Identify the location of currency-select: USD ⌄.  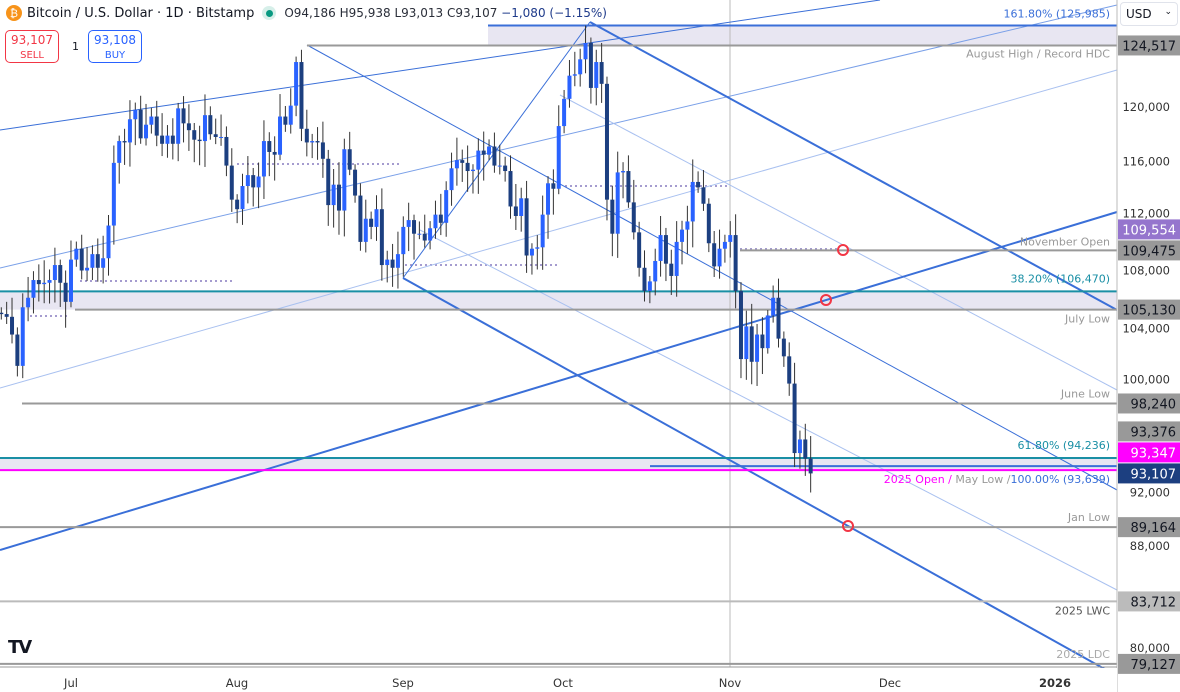
(1149, 14).